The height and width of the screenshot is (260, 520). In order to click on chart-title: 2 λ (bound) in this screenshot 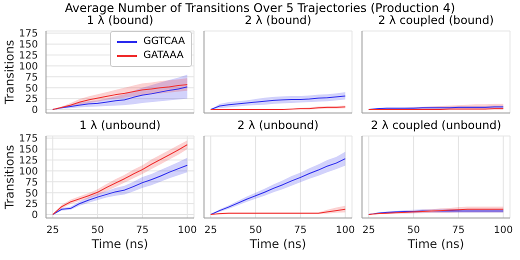, I will do `click(278, 20)`.